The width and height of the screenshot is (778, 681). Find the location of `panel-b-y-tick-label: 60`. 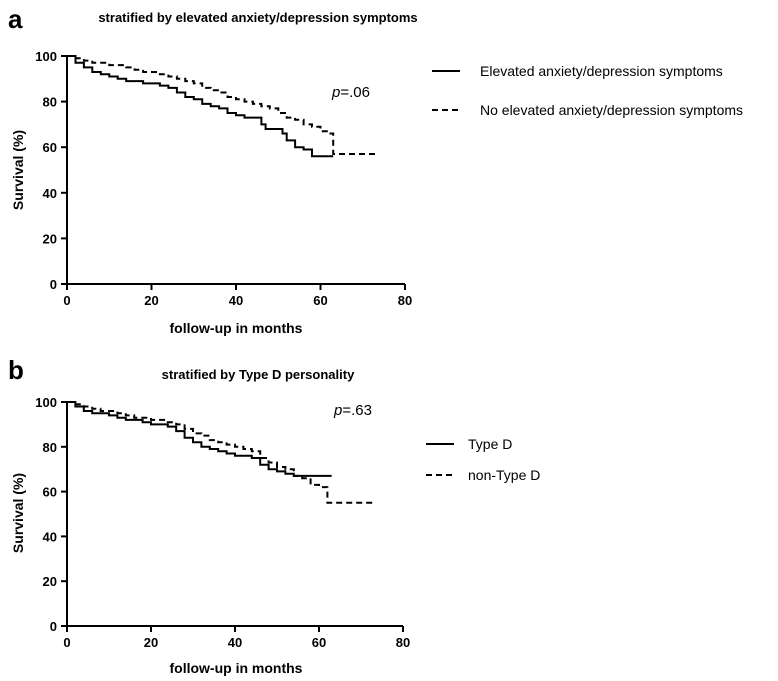

panel-b-y-tick-label: 60 is located at coordinates (50, 492).